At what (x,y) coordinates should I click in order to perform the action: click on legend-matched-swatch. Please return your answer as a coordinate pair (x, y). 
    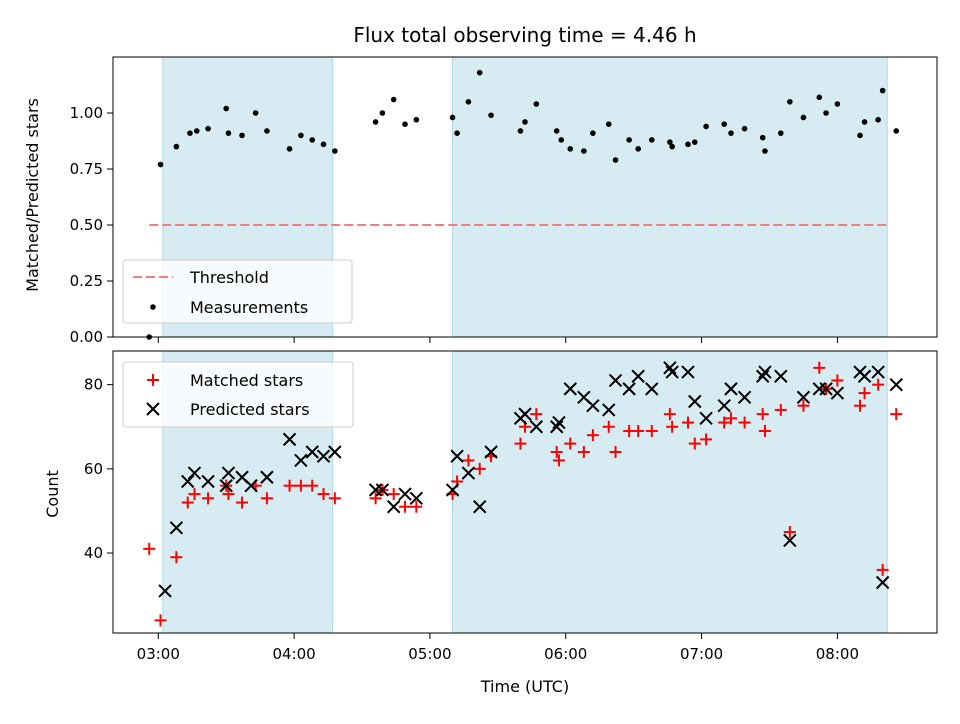
    Looking at the image, I should click on (153, 380).